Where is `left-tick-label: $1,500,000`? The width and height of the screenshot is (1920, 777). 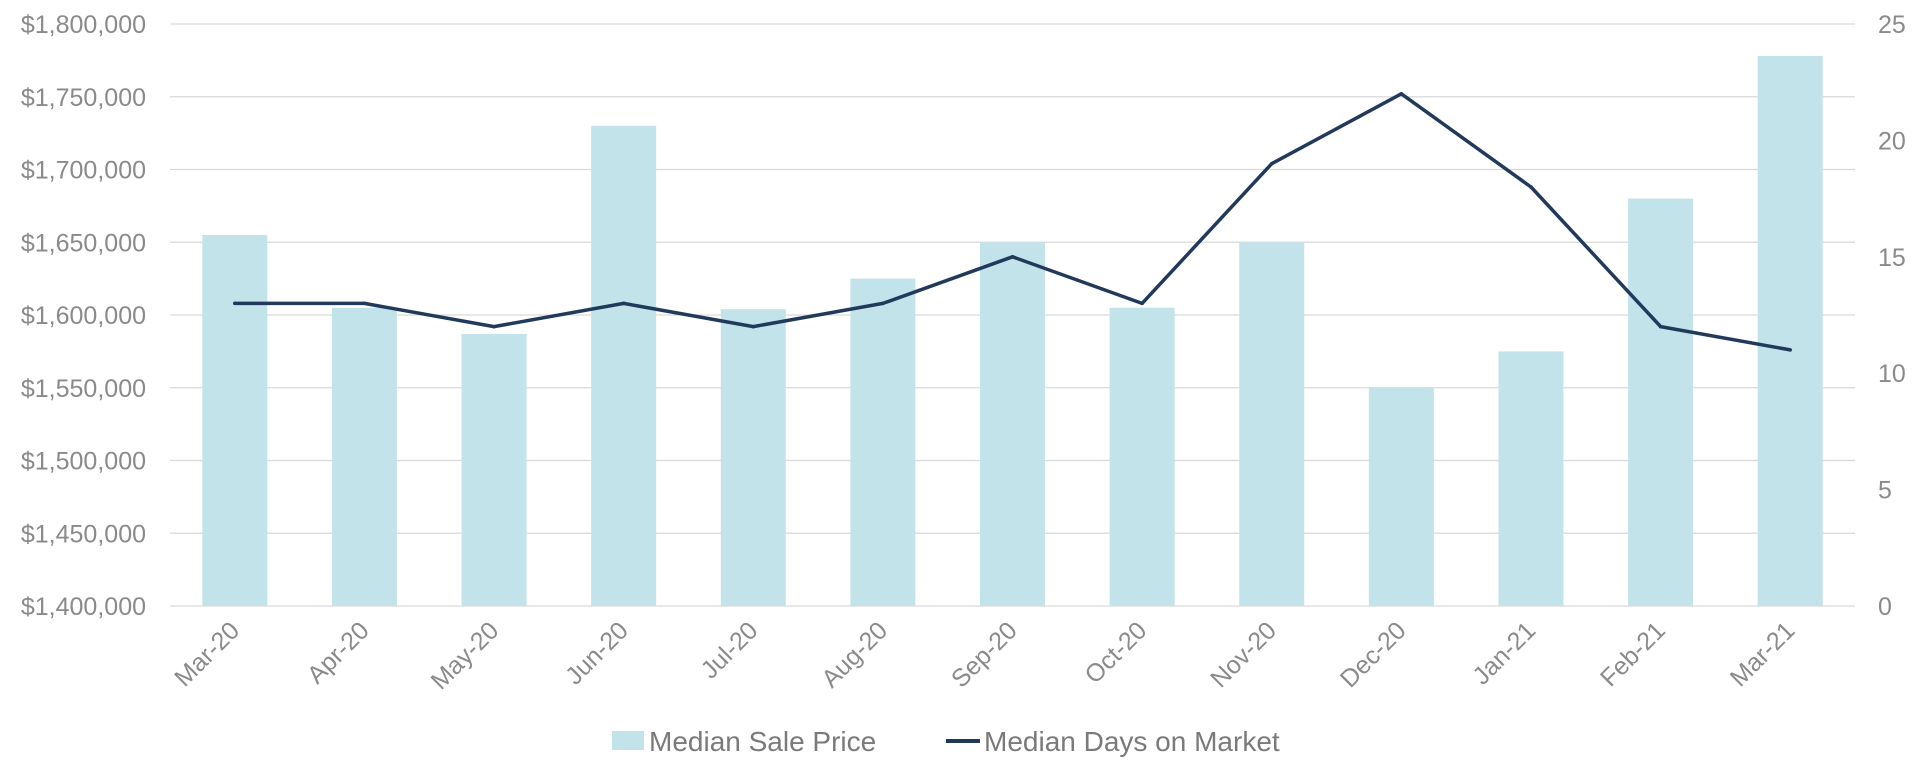 left-tick-label: $1,500,000 is located at coordinates (83, 462).